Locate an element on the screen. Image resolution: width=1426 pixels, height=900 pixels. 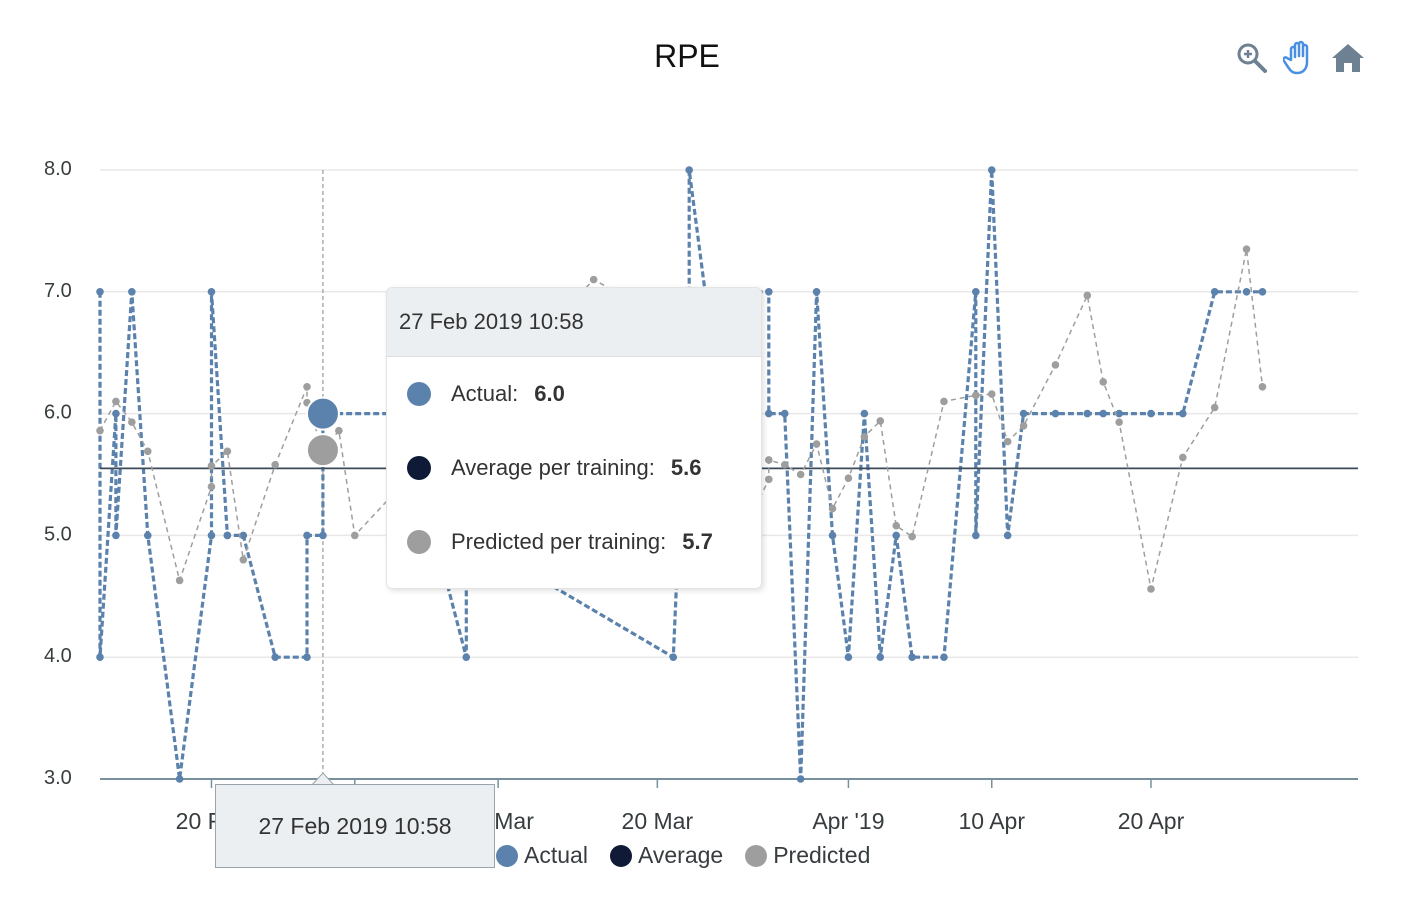
legend-item-actual: Actual is located at coordinates (542, 855).